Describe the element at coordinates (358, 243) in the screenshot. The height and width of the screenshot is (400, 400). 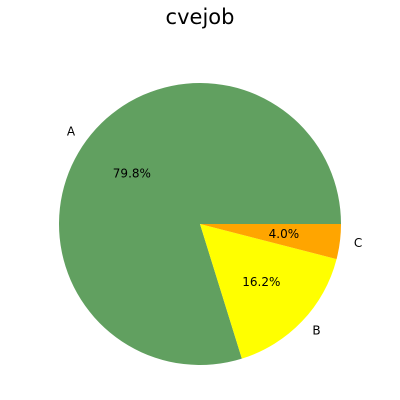
I see `slice-label-c: C` at that location.